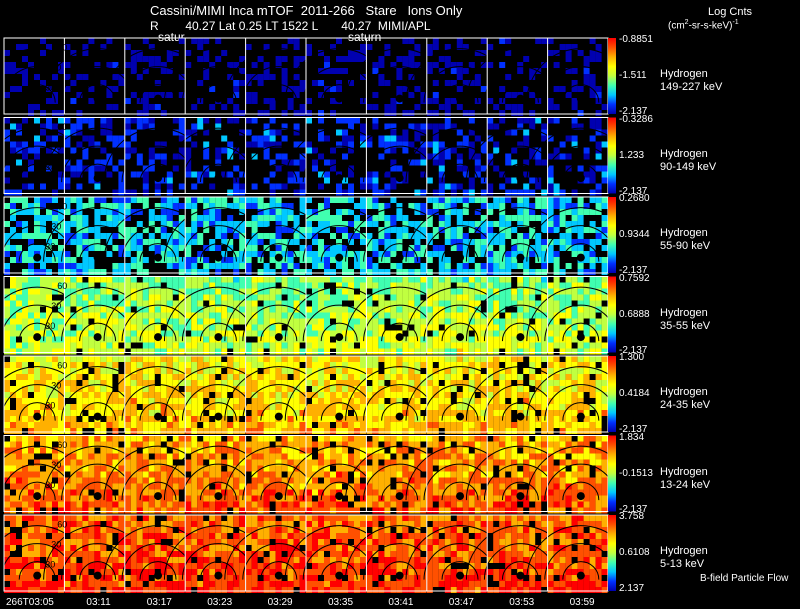  Describe the element at coordinates (703, 25) in the screenshot. I see `legend-units: (cm2-sr-s-keV)-1` at that location.